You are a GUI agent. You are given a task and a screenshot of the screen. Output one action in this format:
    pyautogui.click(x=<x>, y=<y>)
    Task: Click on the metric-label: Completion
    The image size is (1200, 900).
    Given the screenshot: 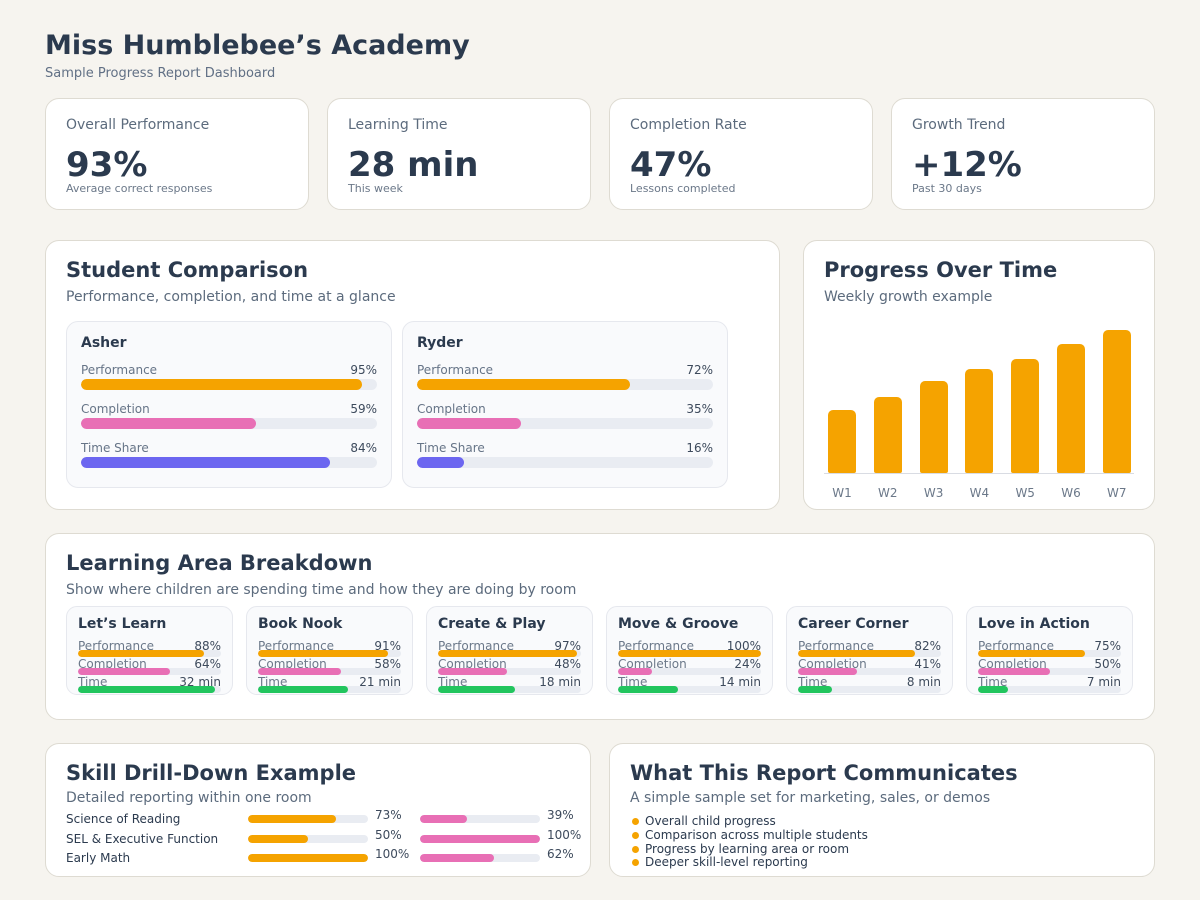 What is the action you would take?
    pyautogui.click(x=451, y=409)
    